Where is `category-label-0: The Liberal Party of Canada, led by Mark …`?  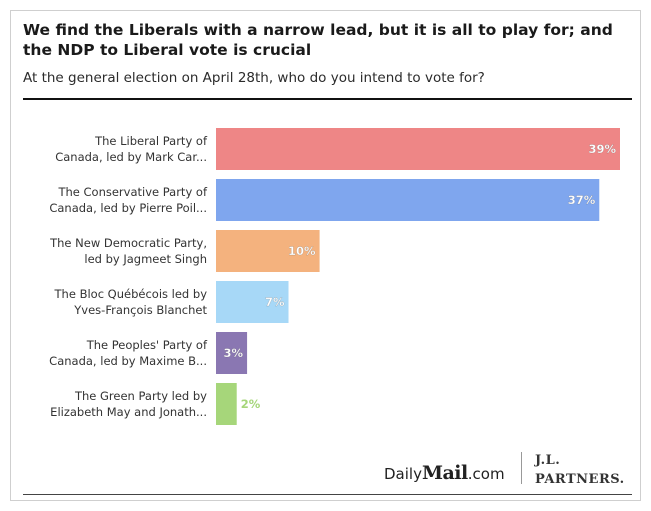
category-label-0: The Liberal Party of Canada, led by Mark … is located at coordinates (131, 149).